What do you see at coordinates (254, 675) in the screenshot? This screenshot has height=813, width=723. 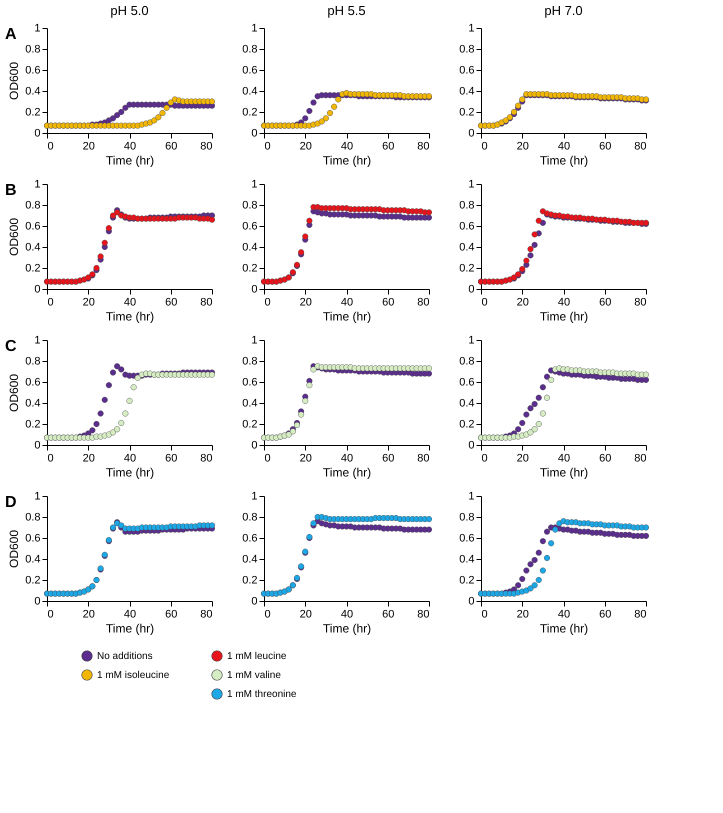 I see `legend-label: 1 mM valine` at bounding box center [254, 675].